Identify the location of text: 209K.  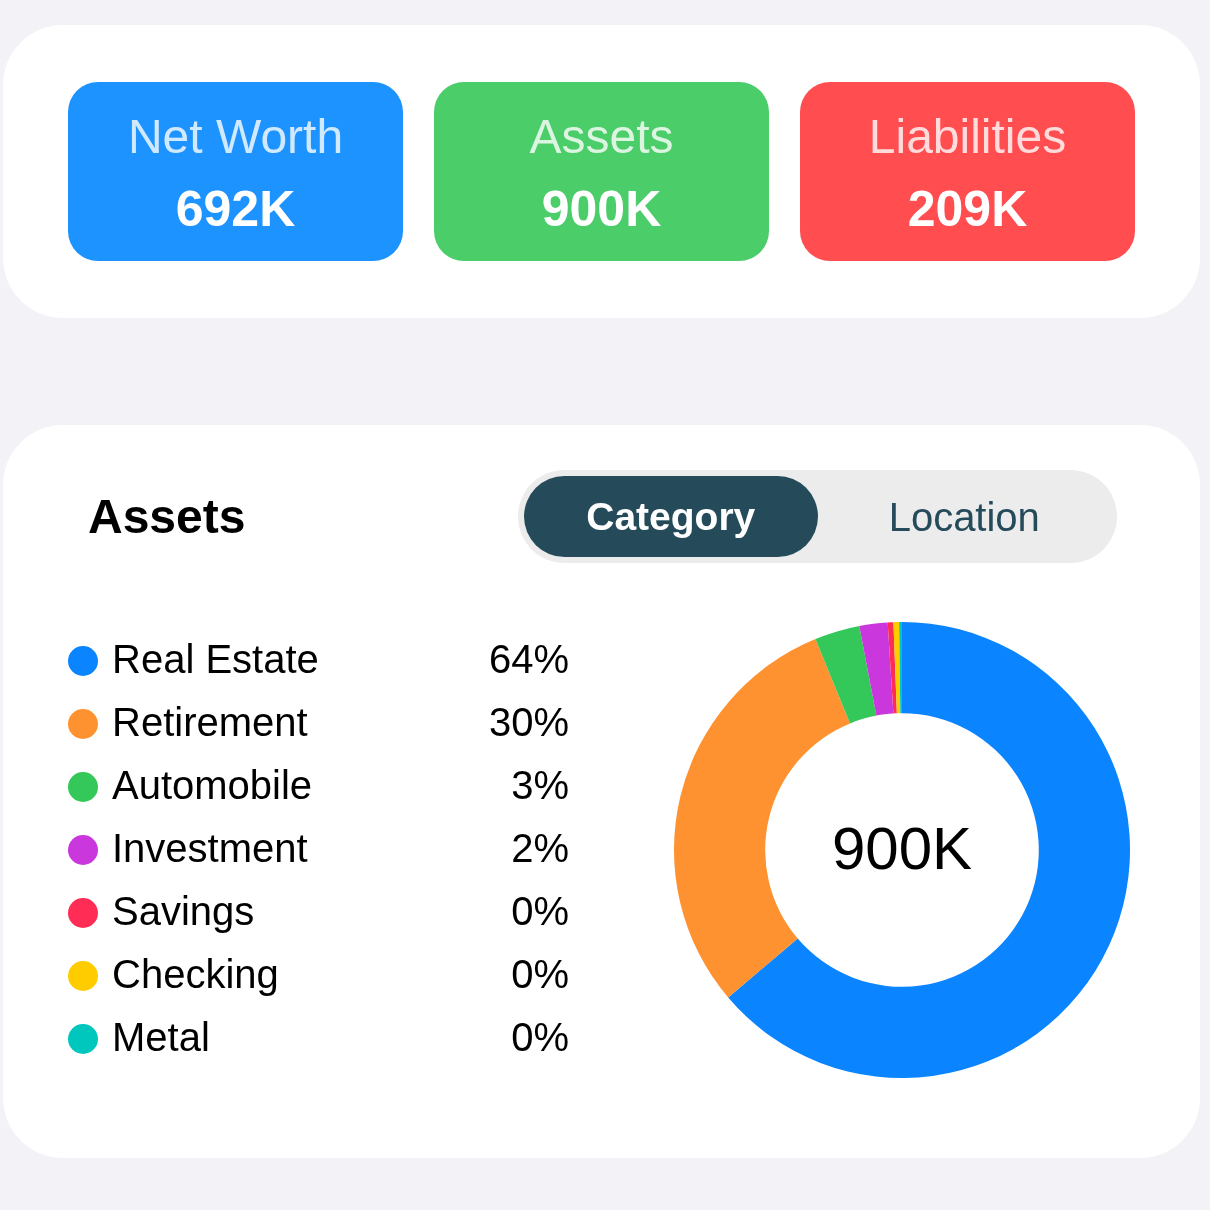
(967, 209).